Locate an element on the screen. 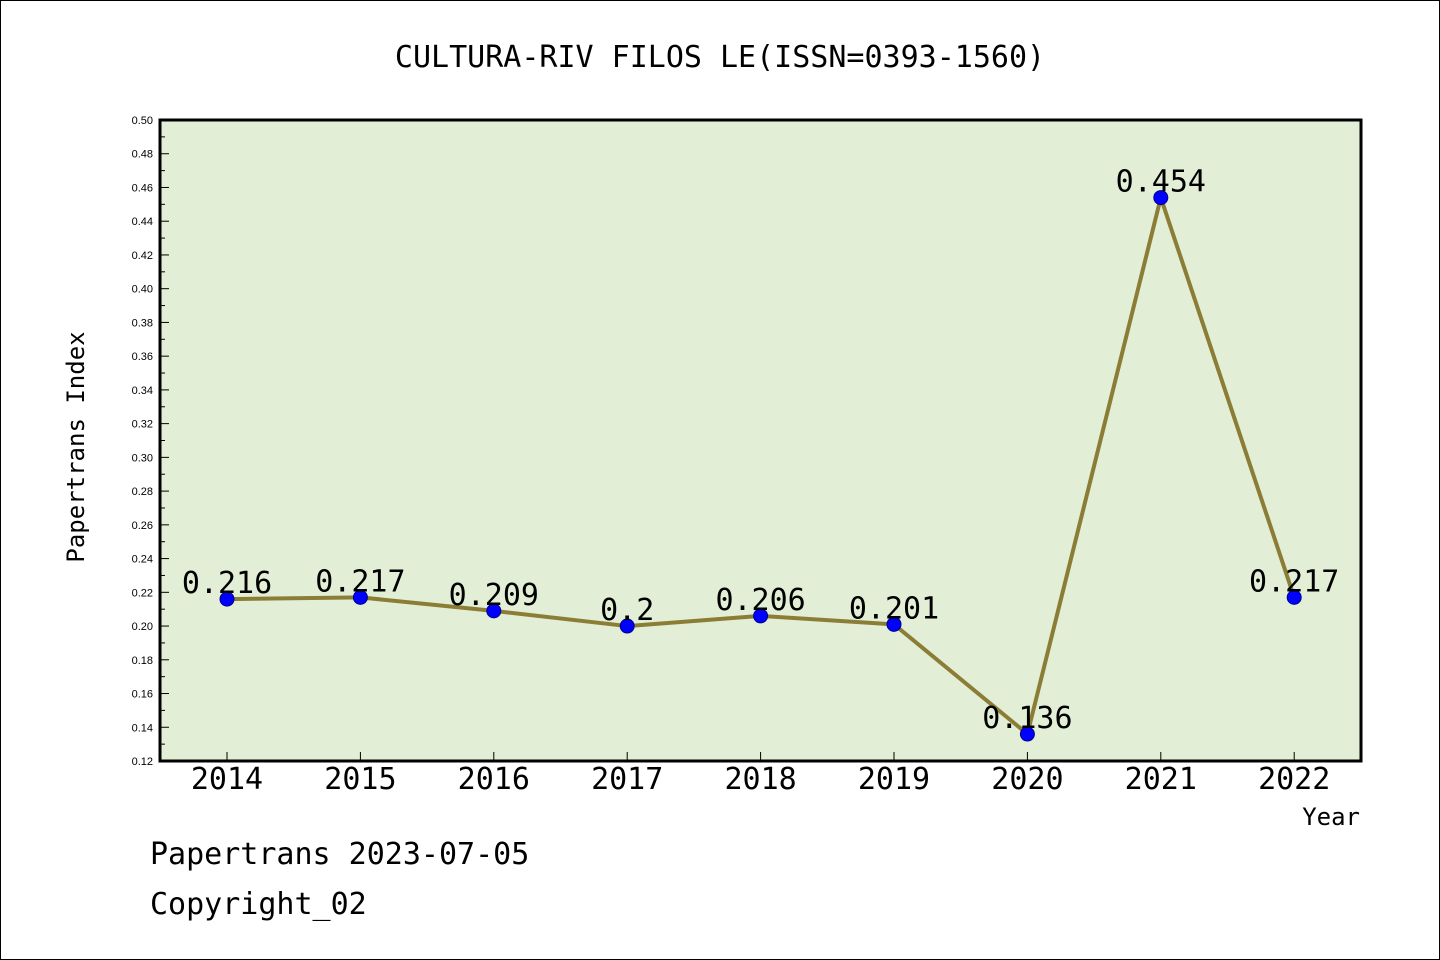  chart-title: CULTURA-RIV FILOS LE(ISSN=0393-1560) is located at coordinates (720, 57).